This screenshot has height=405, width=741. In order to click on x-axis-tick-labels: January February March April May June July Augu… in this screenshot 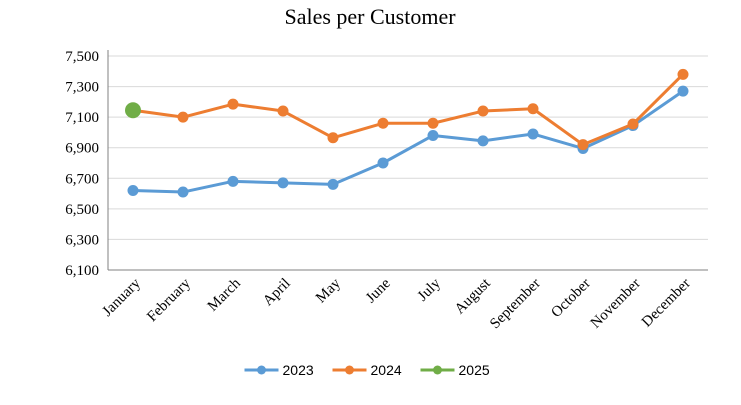, I will do `click(397, 303)`.